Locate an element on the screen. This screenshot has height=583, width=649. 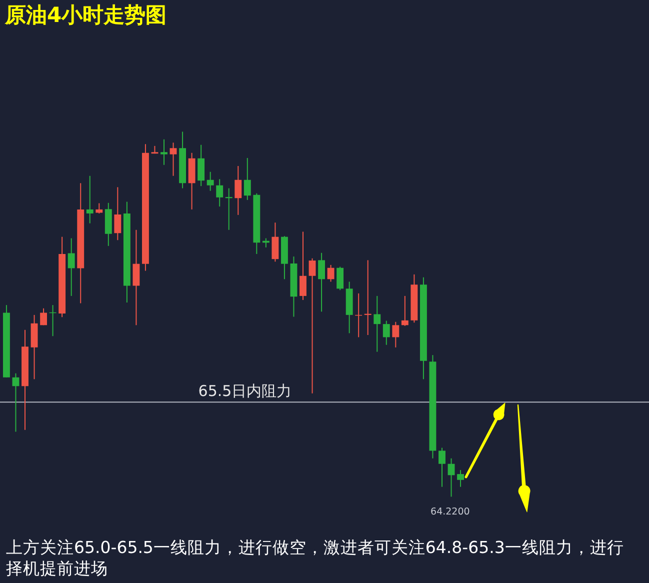
annotation: 64.2200 is located at coordinates (450, 512).